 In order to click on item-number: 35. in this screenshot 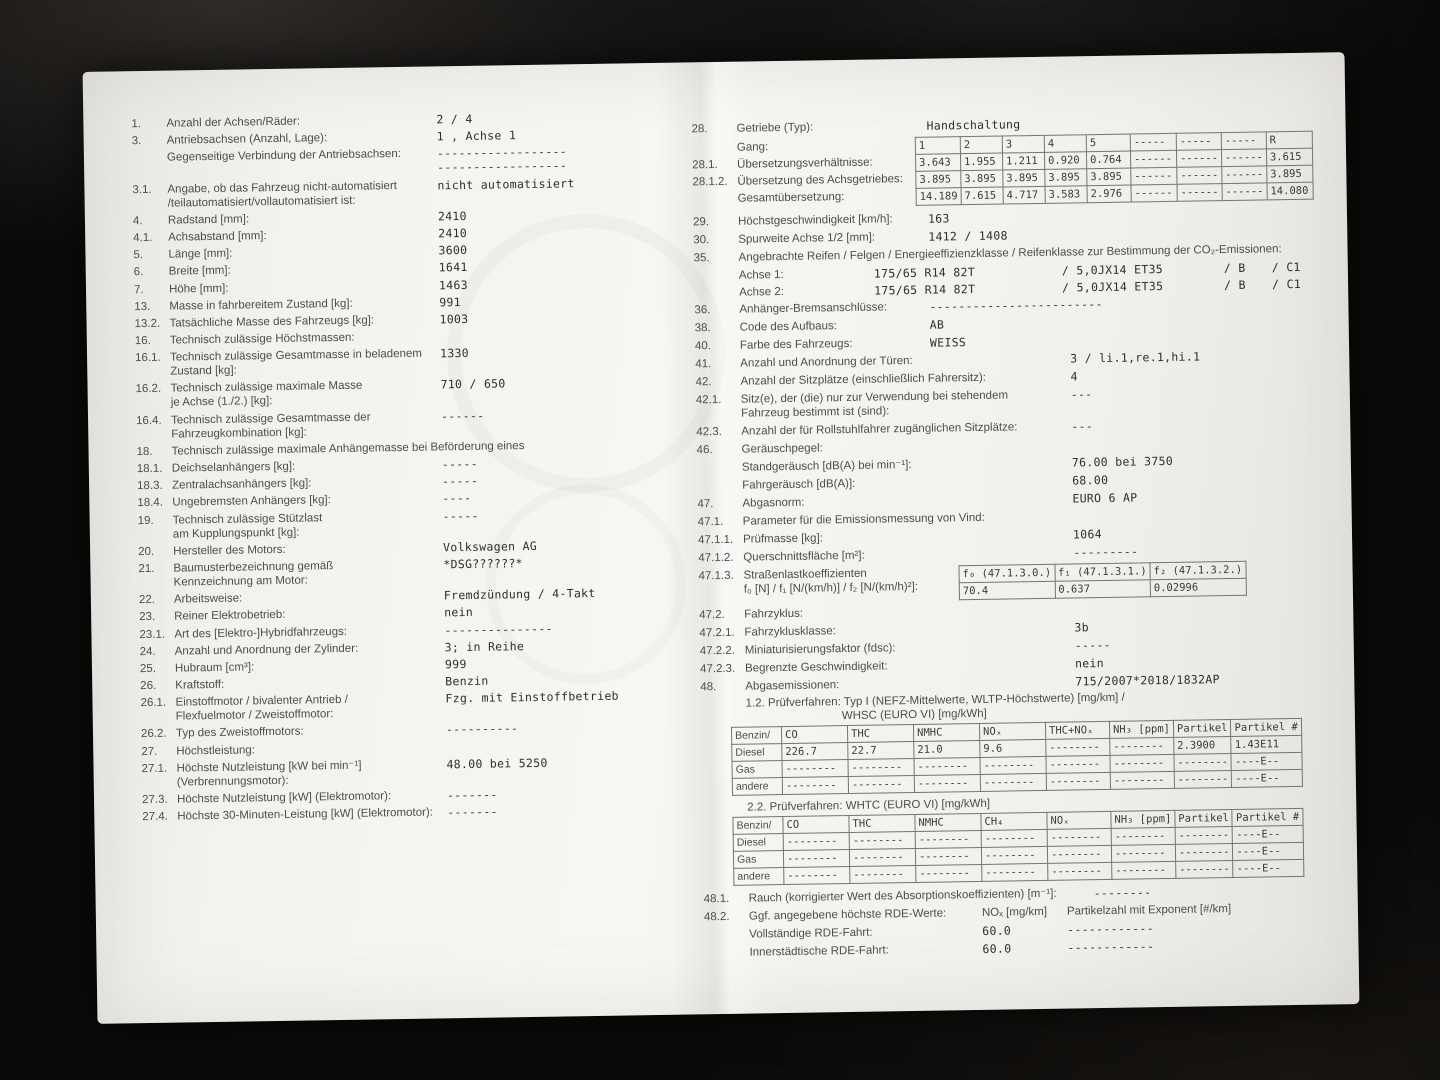, I will do `click(701, 258)`.